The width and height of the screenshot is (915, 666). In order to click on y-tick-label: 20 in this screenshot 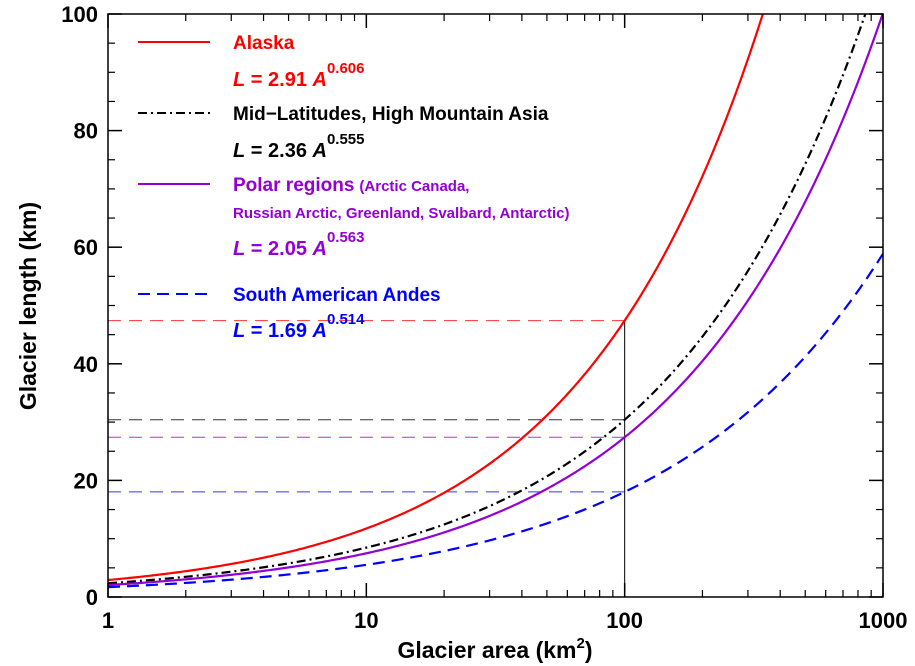, I will do `click(86, 480)`.